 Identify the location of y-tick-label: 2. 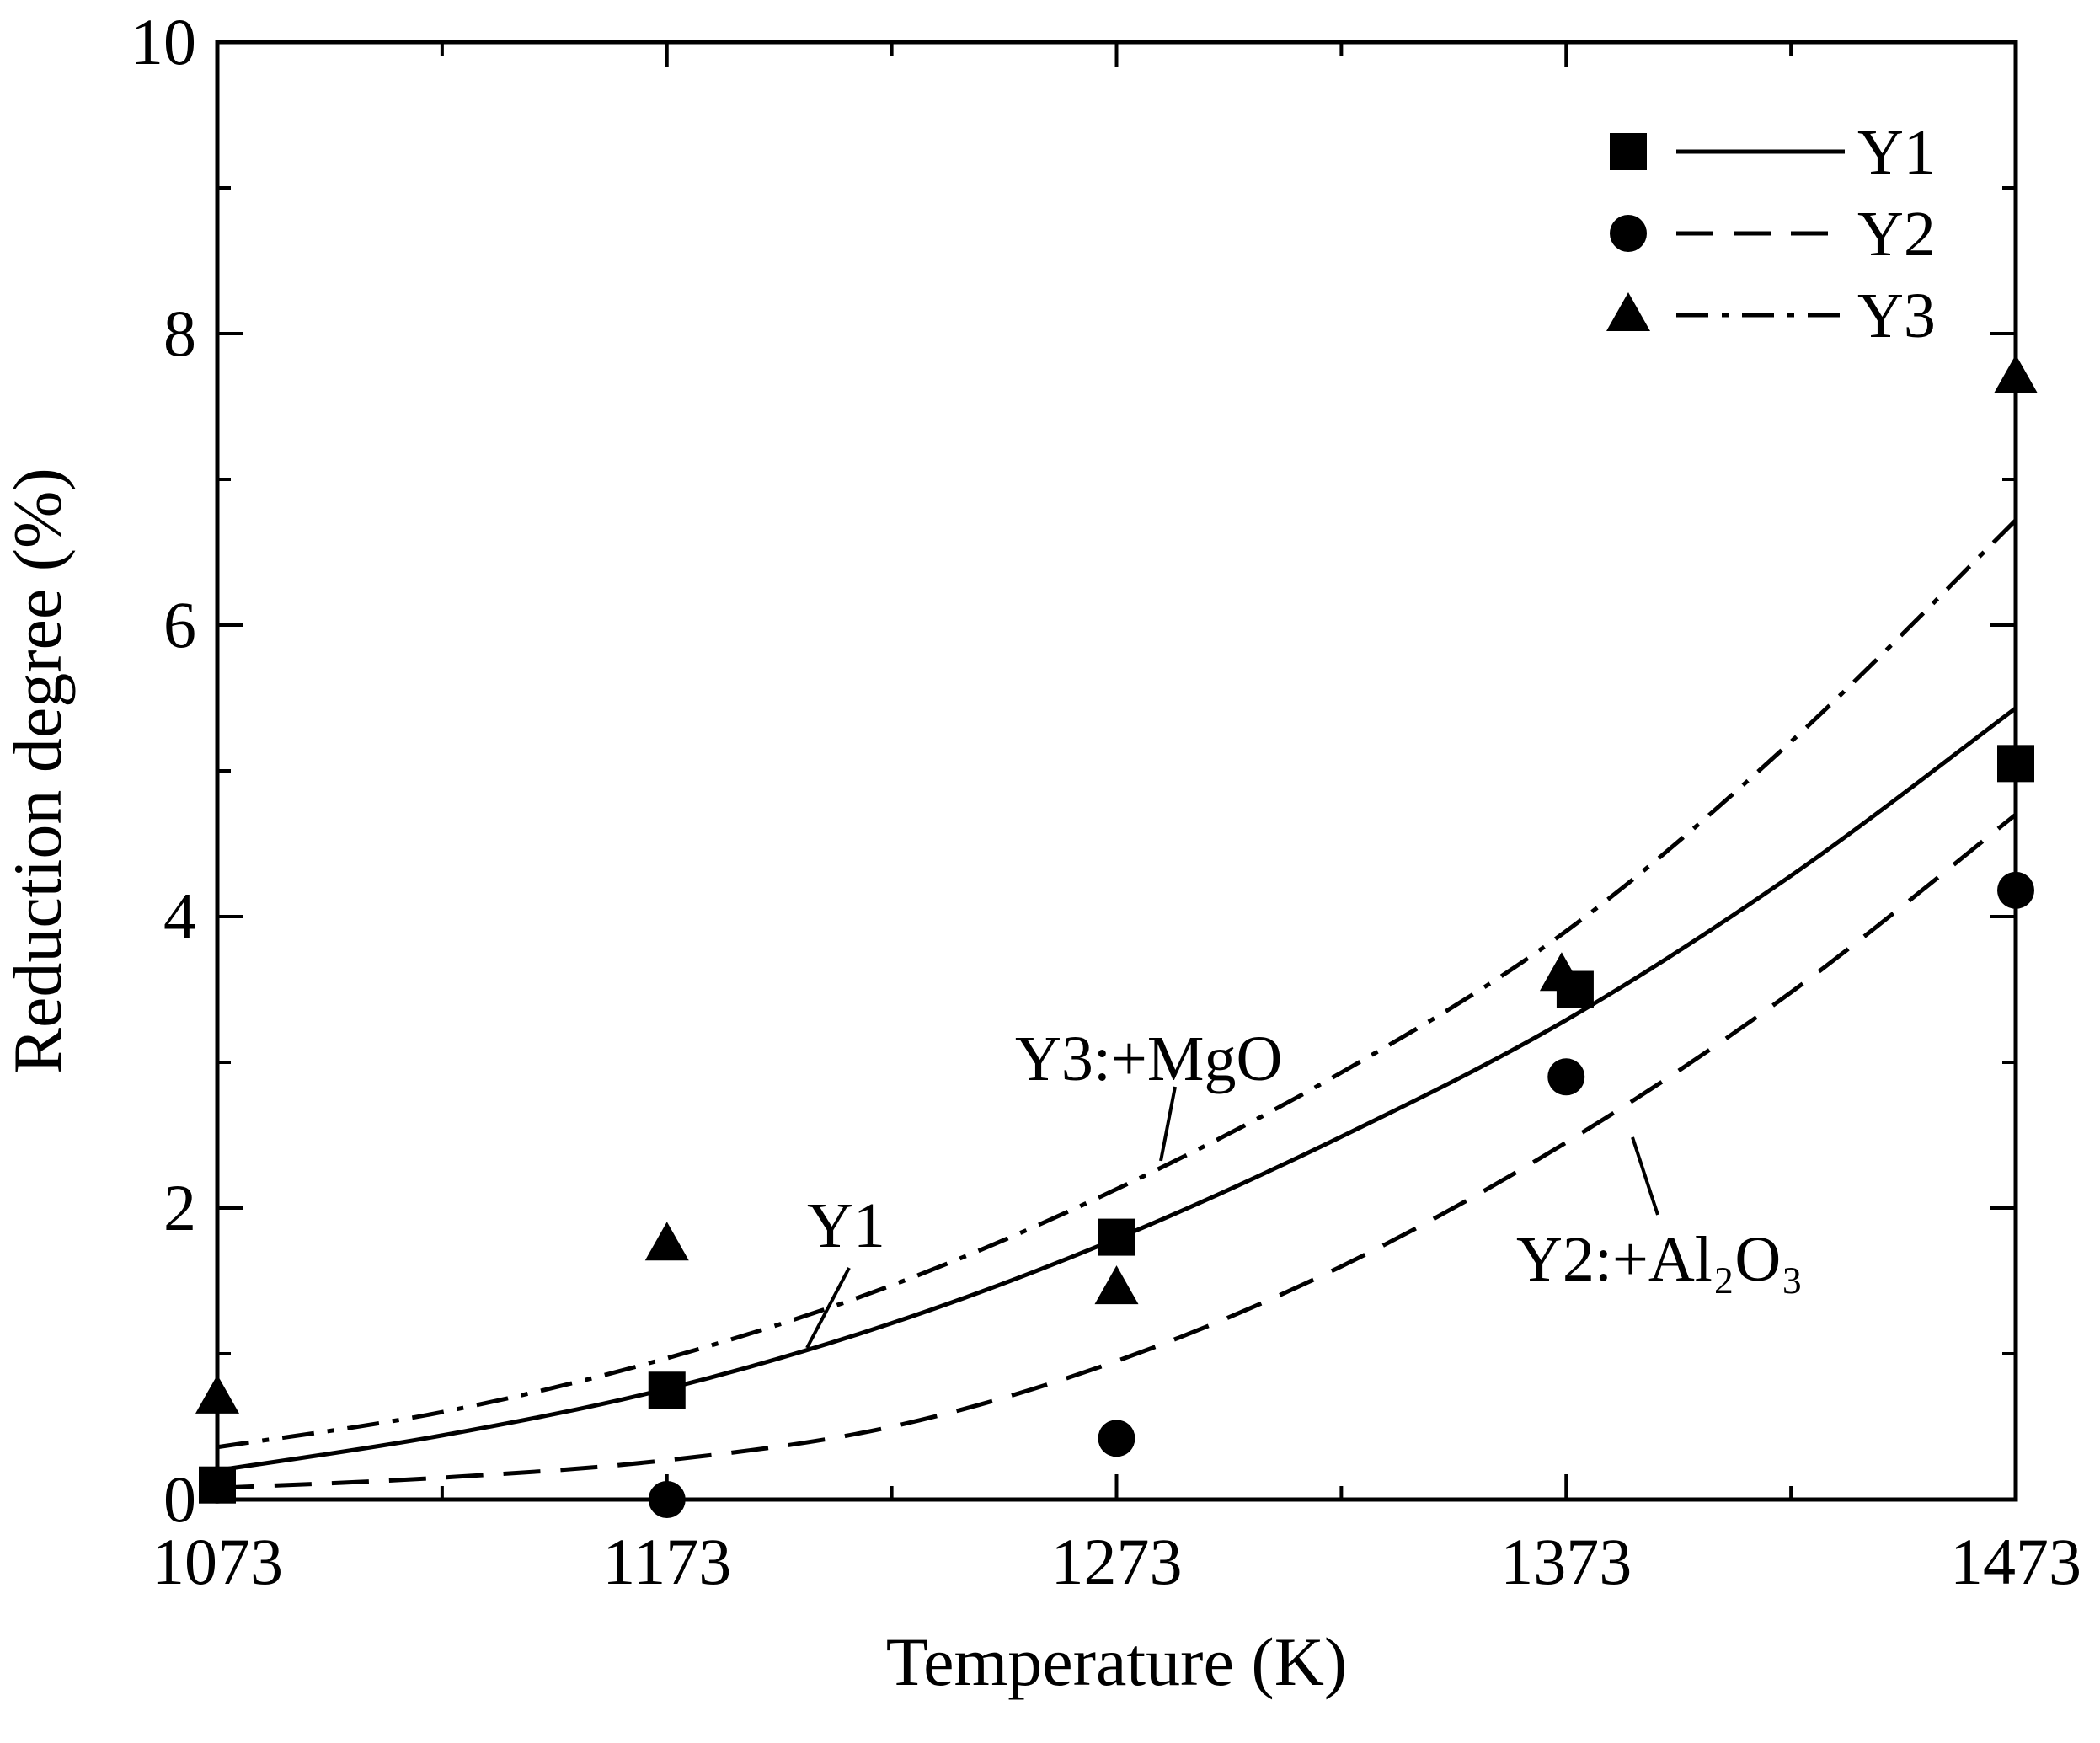
(179, 1207).